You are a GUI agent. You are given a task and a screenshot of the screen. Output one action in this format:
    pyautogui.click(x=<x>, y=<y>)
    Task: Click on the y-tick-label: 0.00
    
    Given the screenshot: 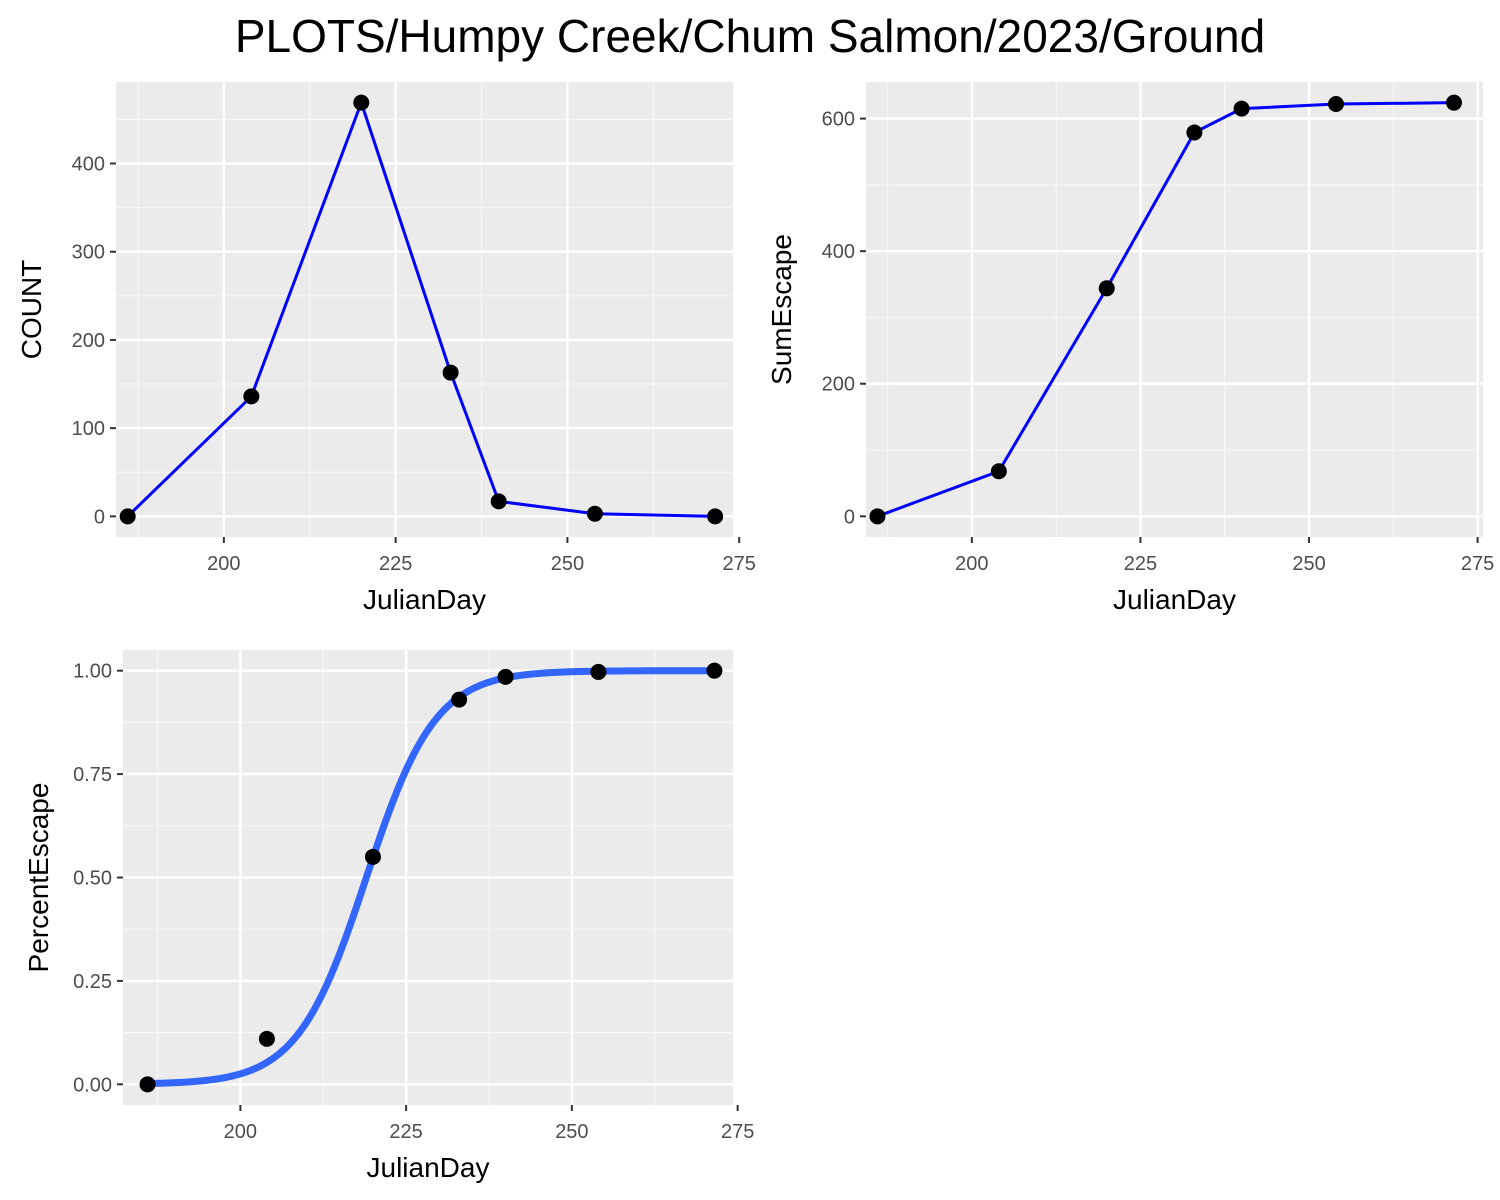 What is the action you would take?
    pyautogui.click(x=92, y=1085)
    